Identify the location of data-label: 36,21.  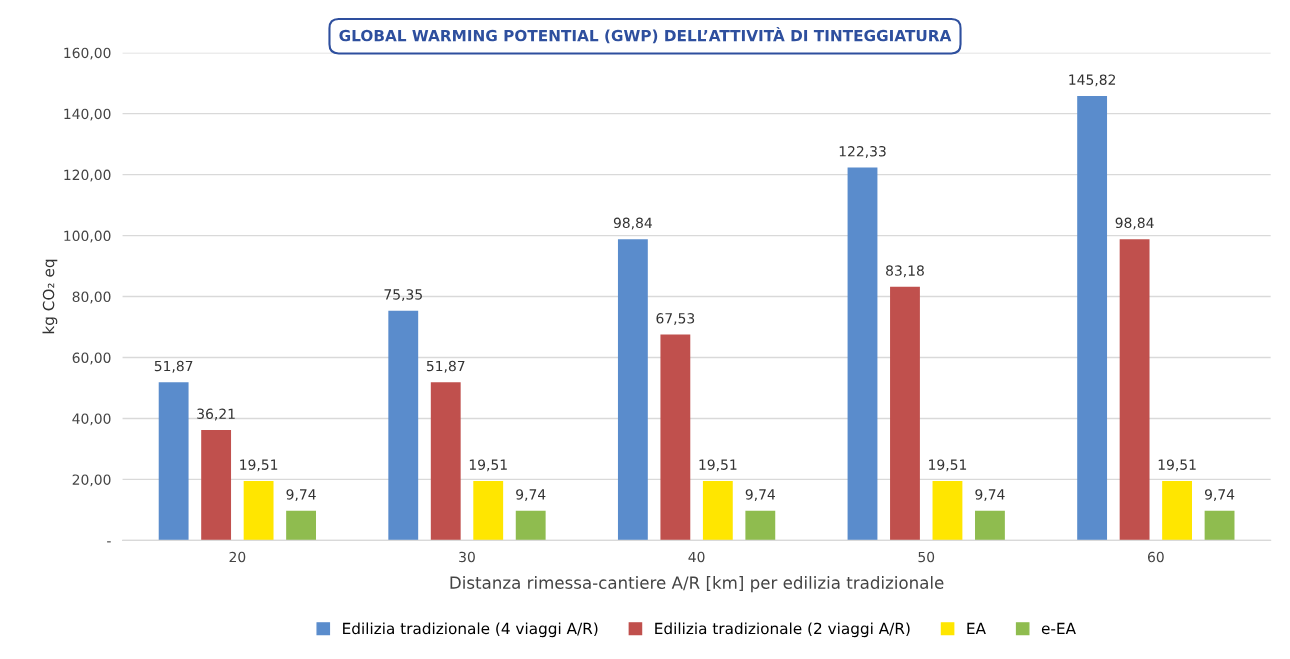
(216, 414).